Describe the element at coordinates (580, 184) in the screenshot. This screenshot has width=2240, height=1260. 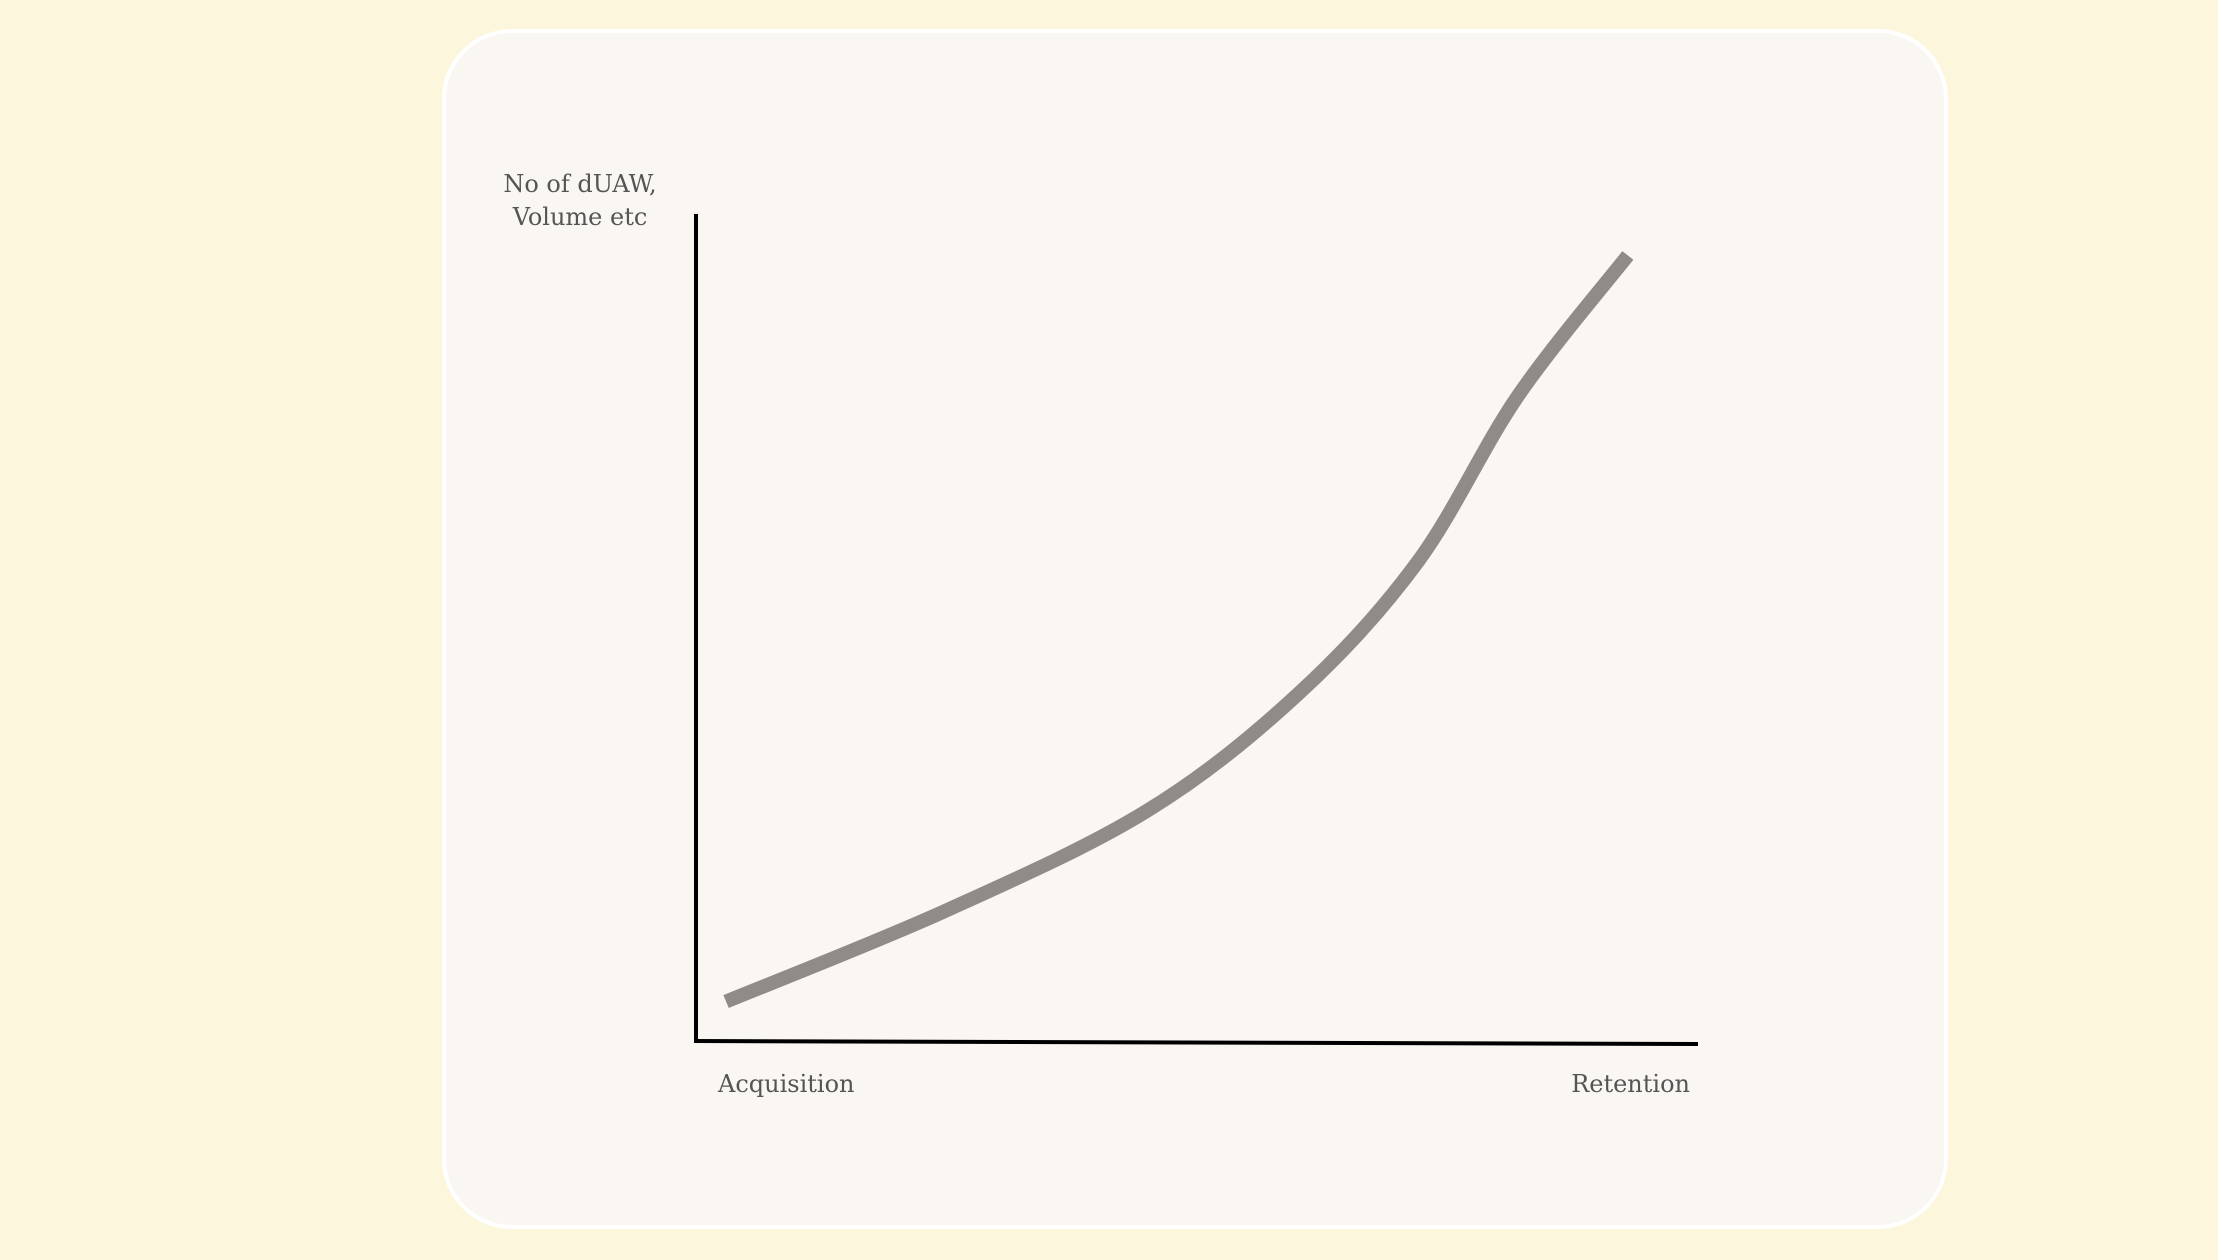
I see `y-axis-label-line-1: No of dUAW,` at that location.